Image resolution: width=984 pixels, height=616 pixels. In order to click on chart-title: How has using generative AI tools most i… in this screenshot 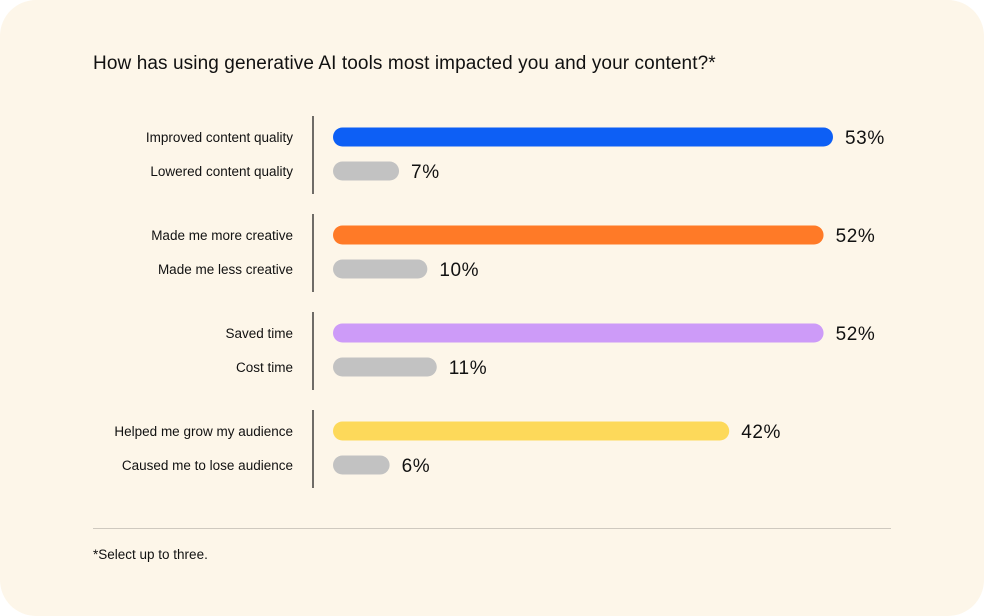, I will do `click(404, 63)`.